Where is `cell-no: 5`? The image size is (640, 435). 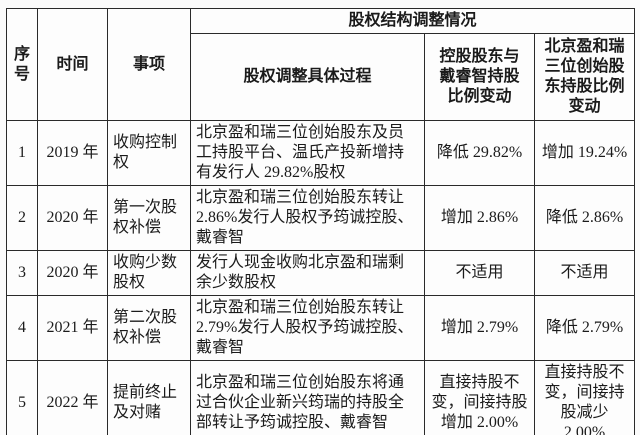 cell-no: 5 is located at coordinates (22, 397).